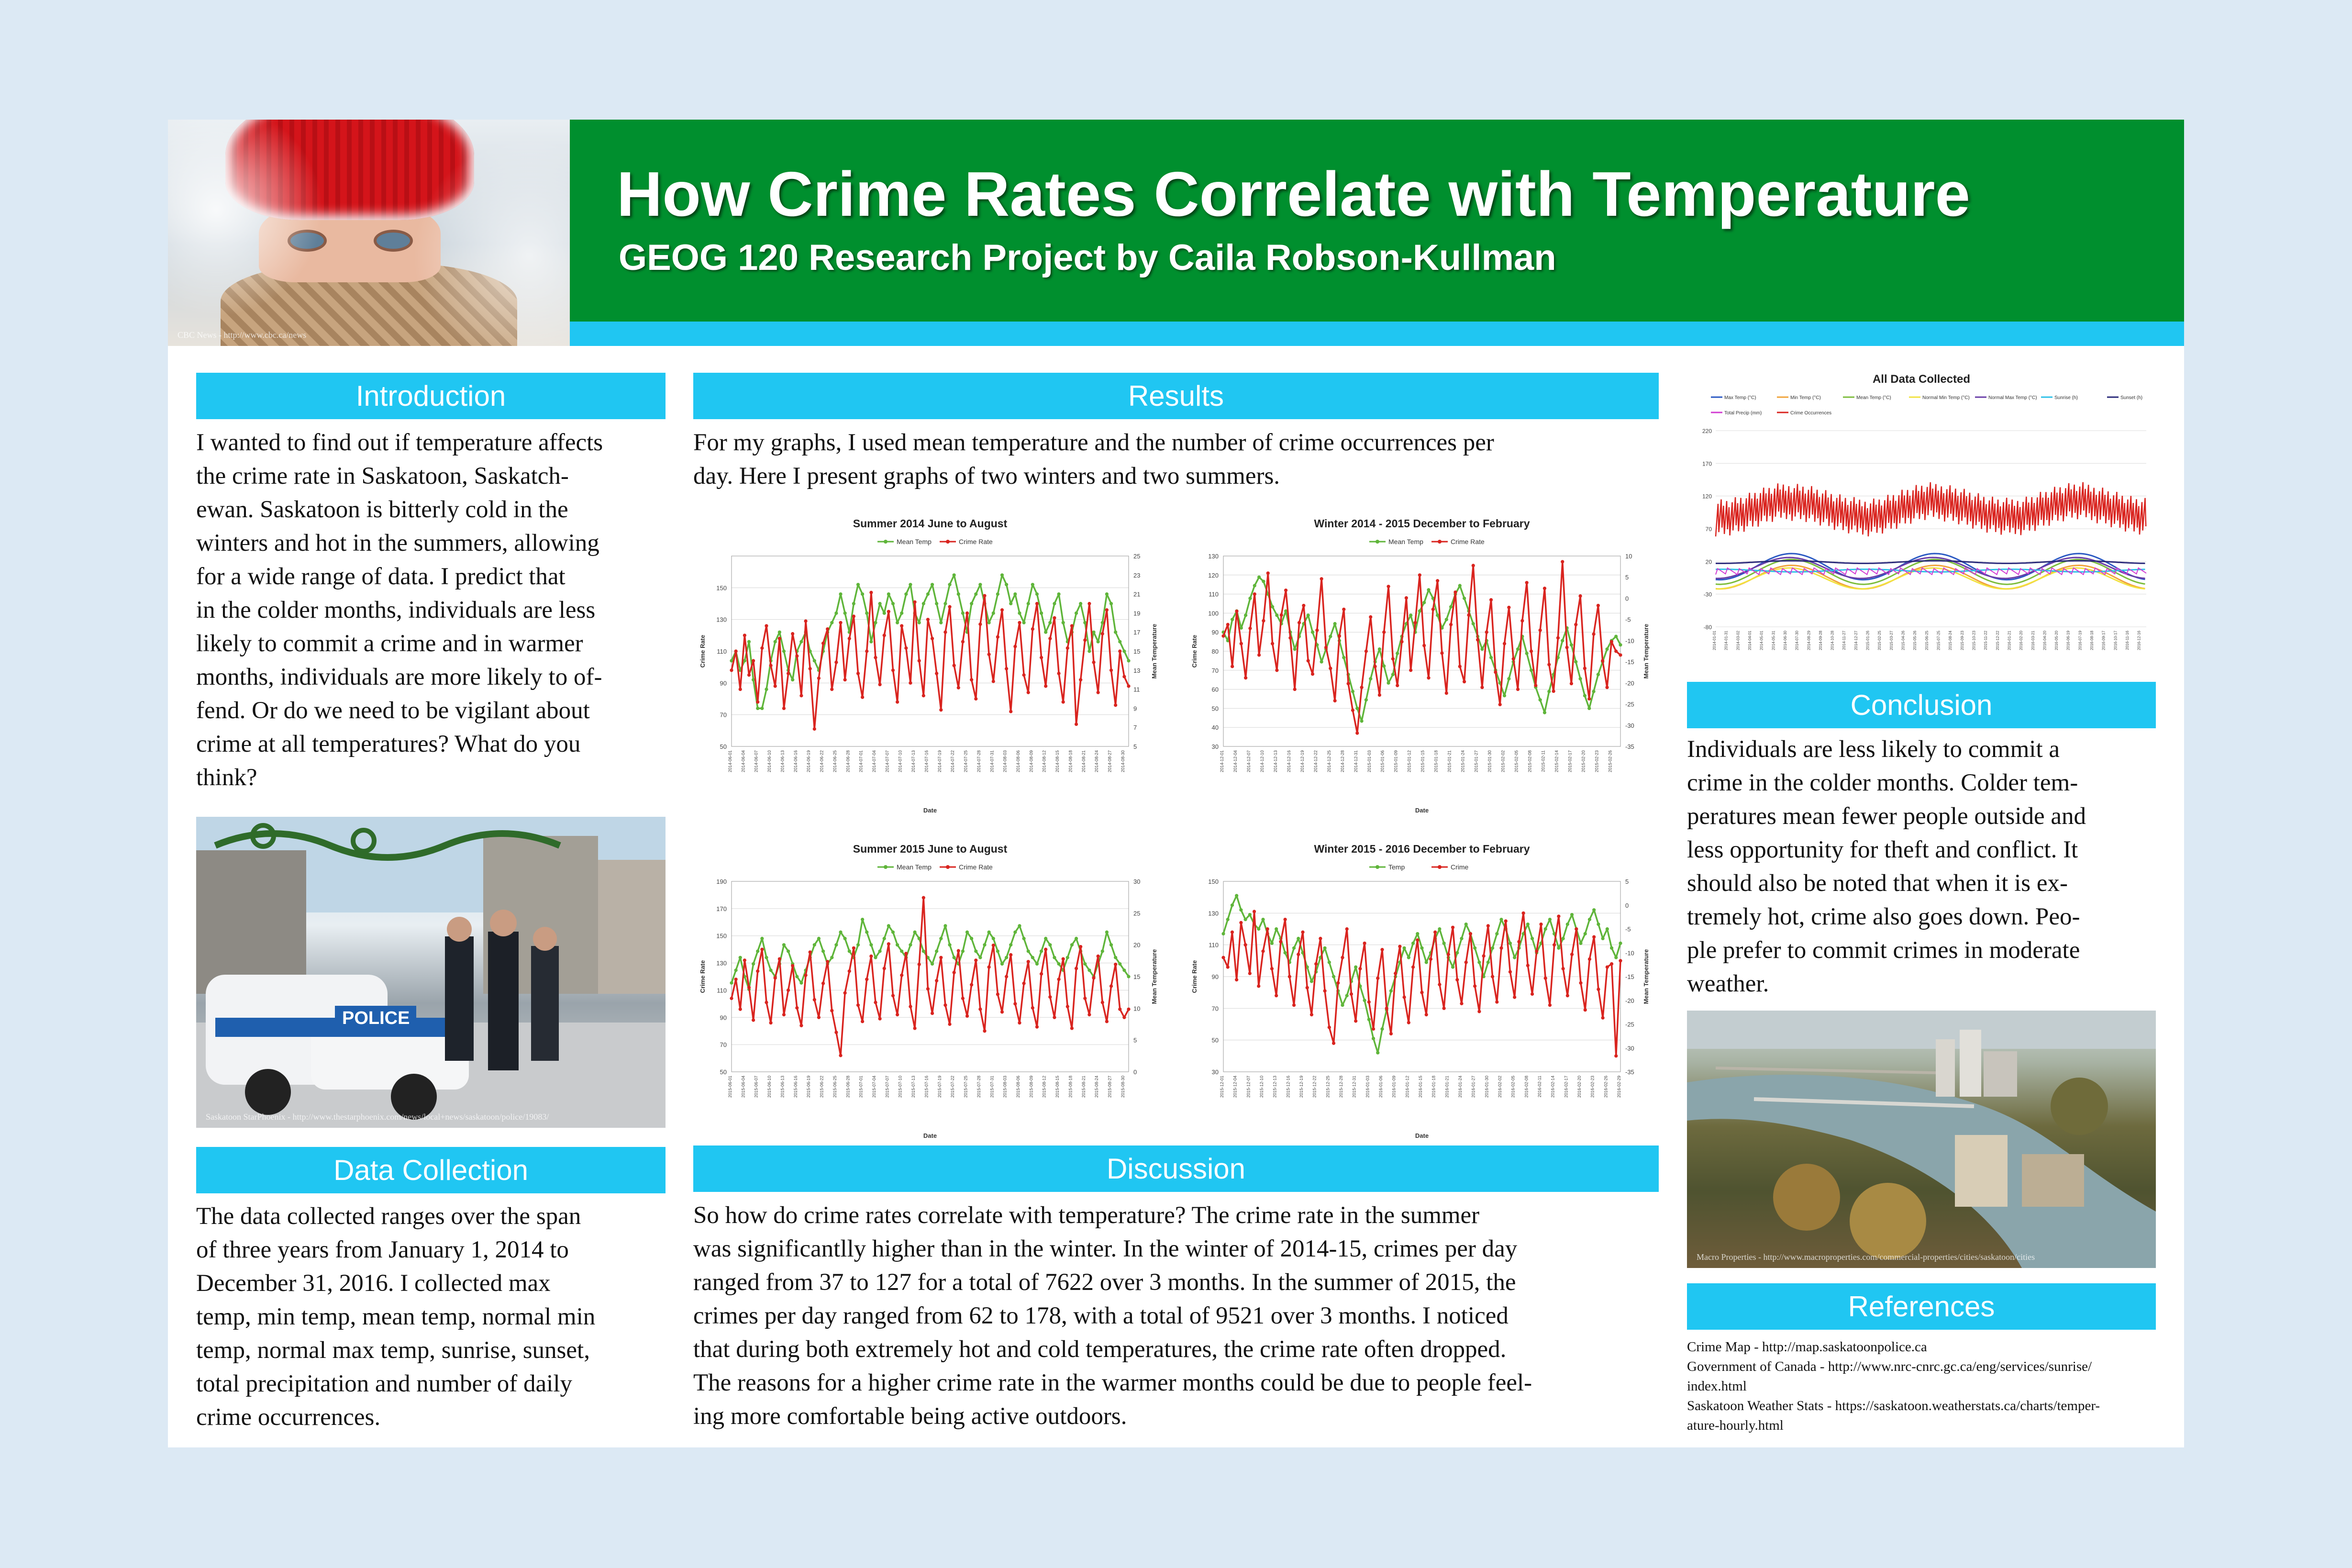  Describe the element at coordinates (1500, 1087) in the screenshot. I see `x-tick-label: 2016-02-02` at that location.